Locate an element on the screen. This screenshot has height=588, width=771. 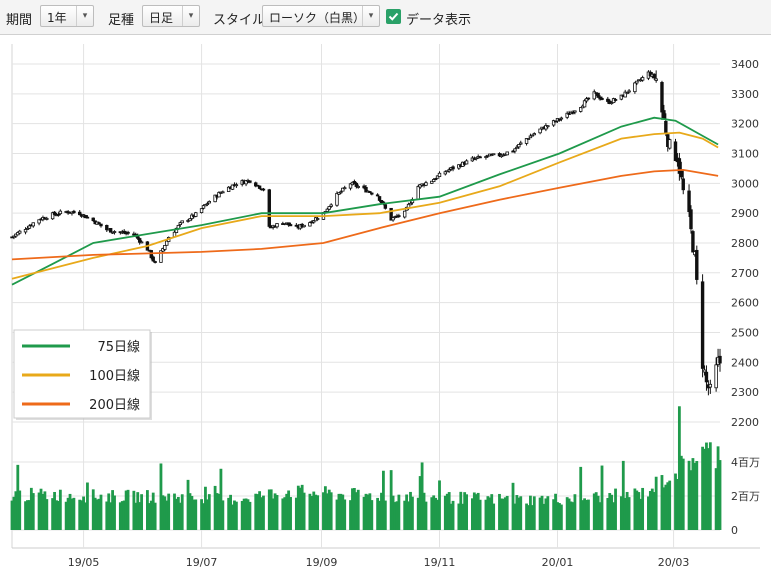
date-tick-label: 20/03 is located at coordinates (674, 562).